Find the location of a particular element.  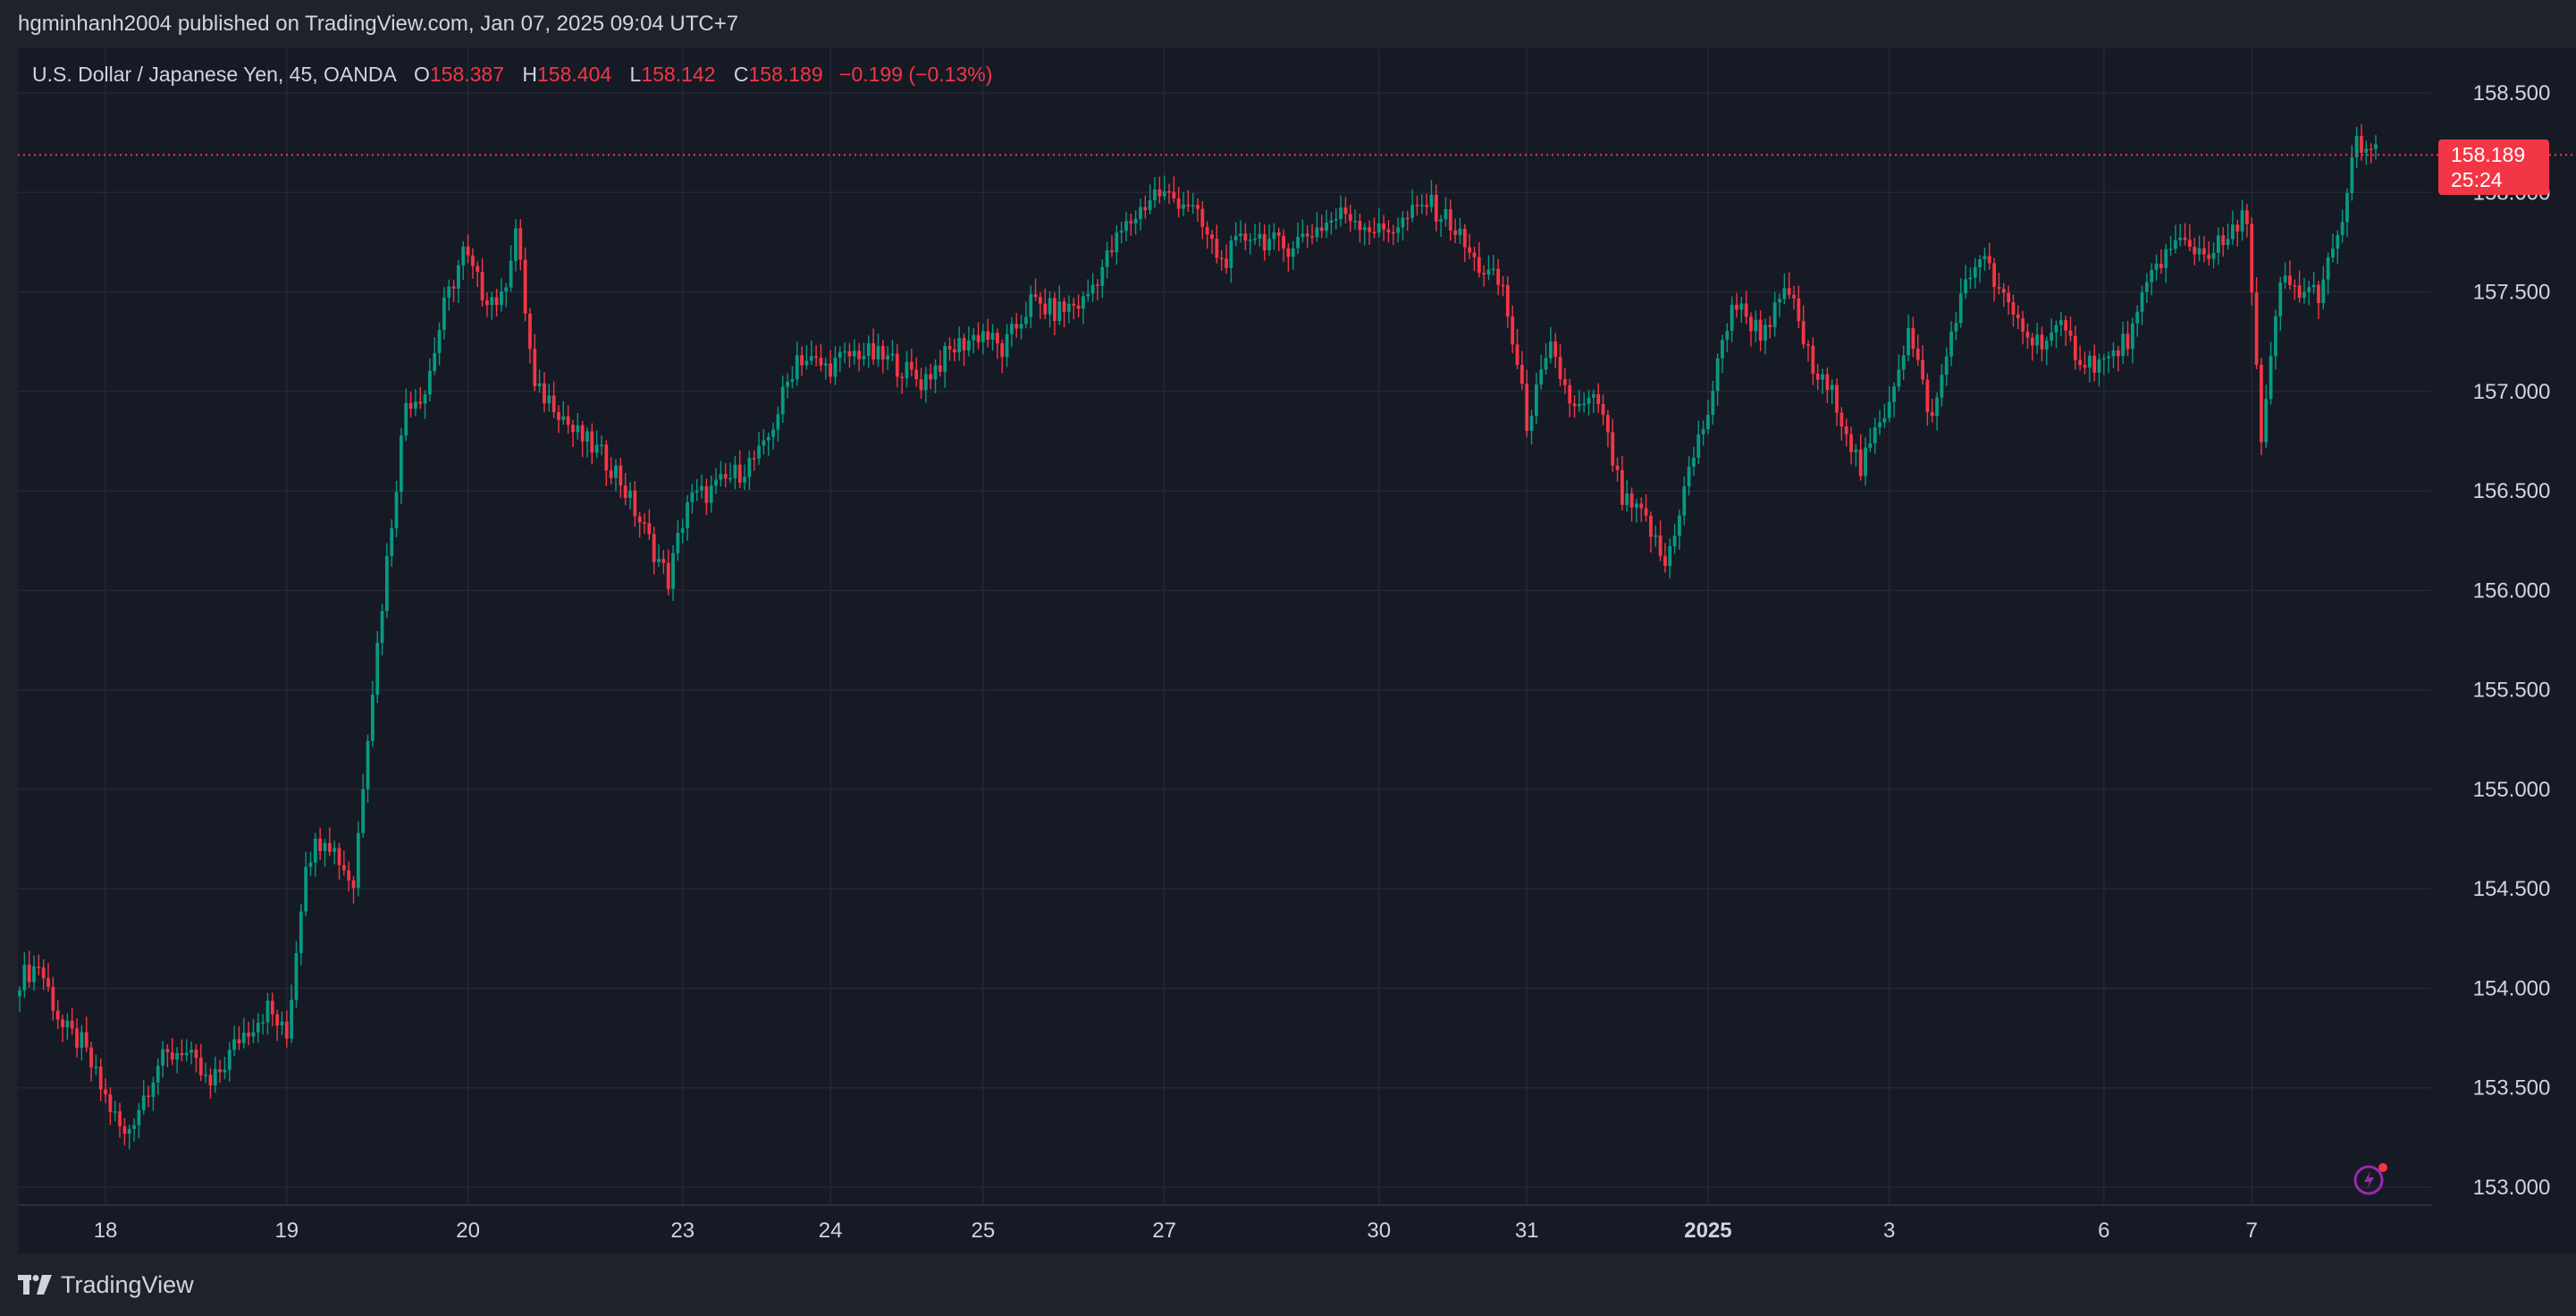

brand-name: TradingView is located at coordinates (128, 1284).